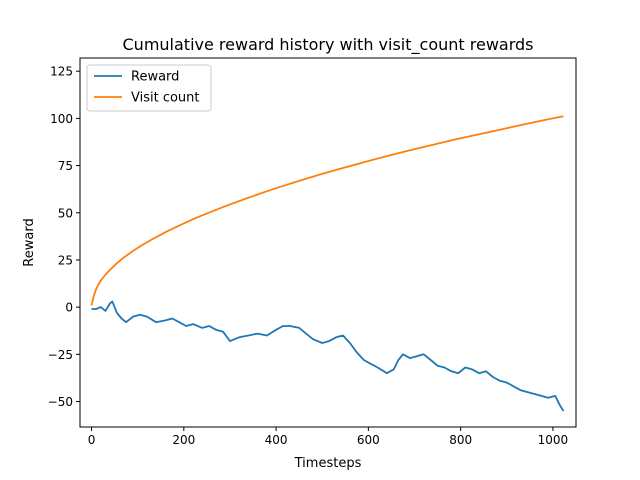  What do you see at coordinates (29, 242) in the screenshot?
I see `y-axis-label: Reward` at bounding box center [29, 242].